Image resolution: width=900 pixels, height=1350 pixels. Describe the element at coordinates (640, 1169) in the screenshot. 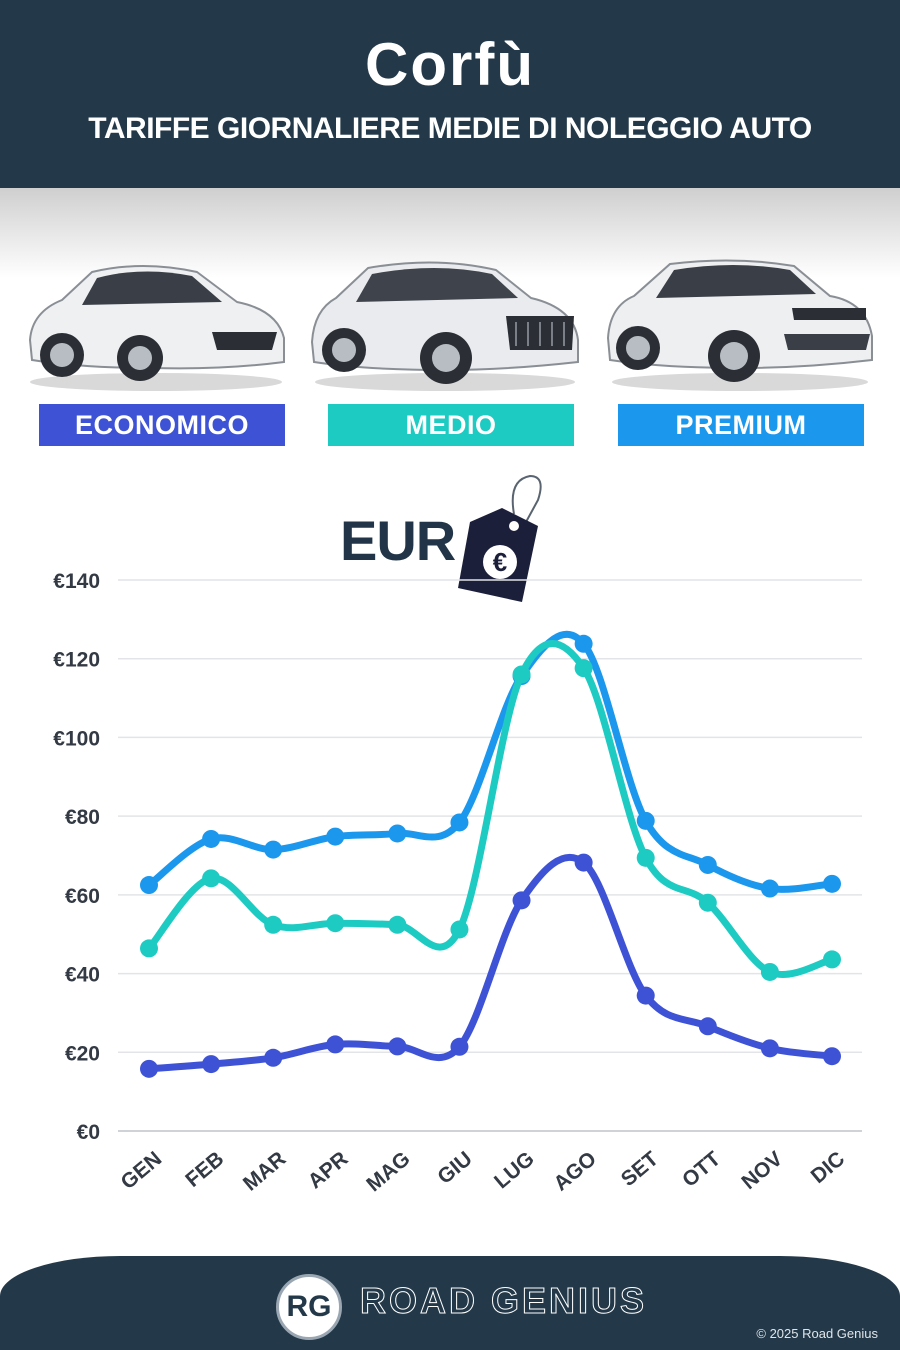

I see `x-tick-label: SET` at that location.